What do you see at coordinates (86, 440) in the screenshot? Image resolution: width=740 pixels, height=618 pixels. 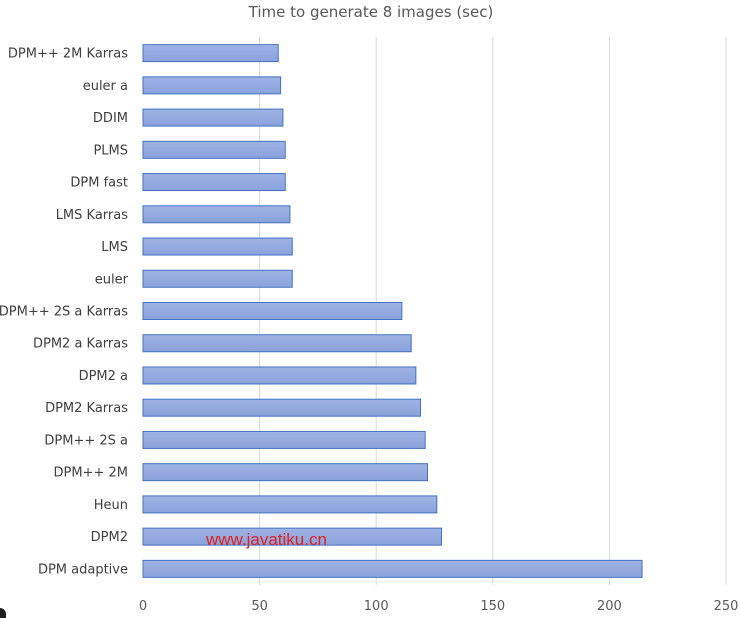 I see `category-label: DPM++ 2S a` at bounding box center [86, 440].